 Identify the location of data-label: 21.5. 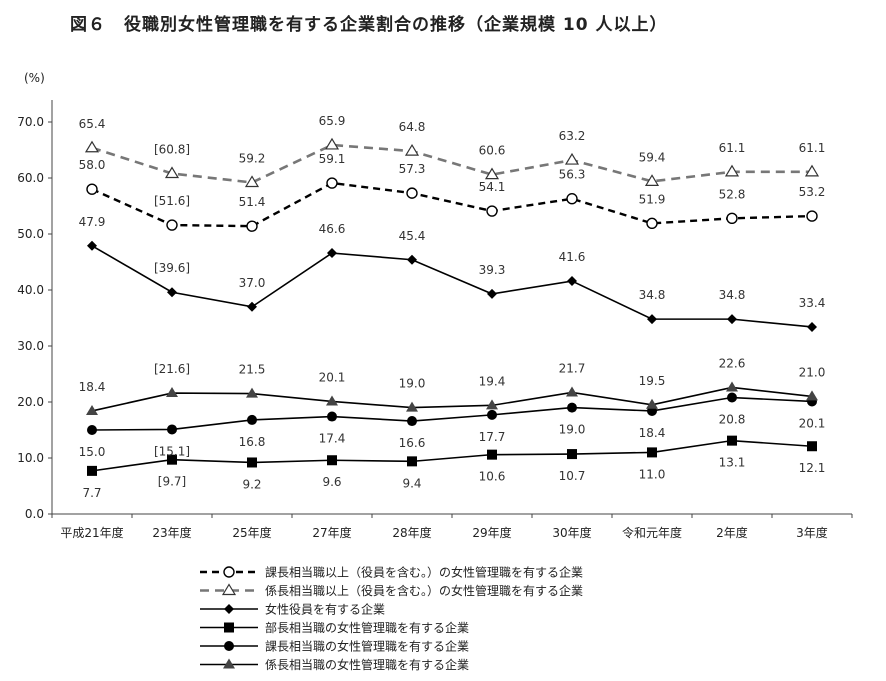
(252, 370).